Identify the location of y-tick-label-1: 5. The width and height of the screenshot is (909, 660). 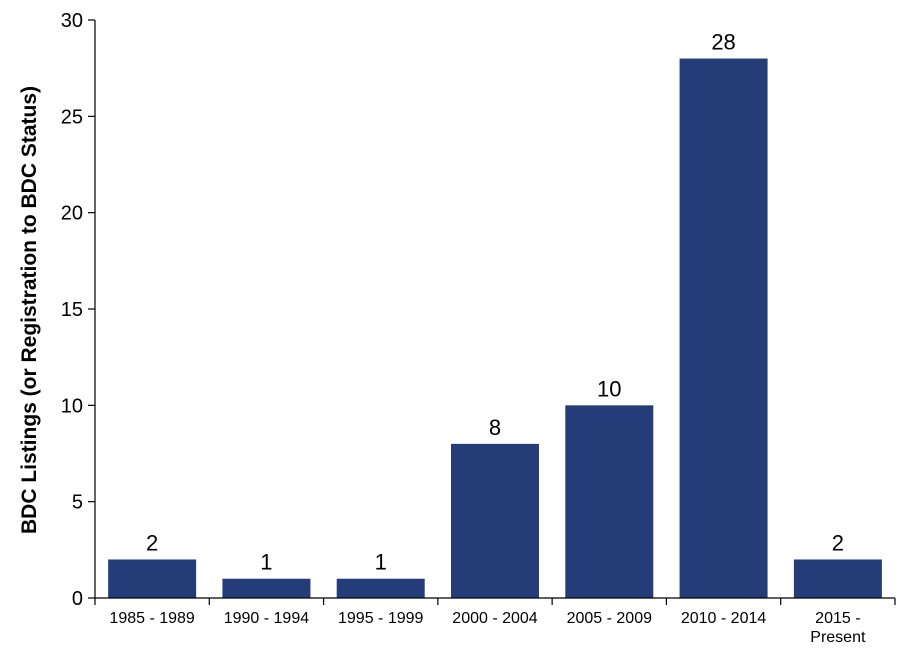
(77, 503).